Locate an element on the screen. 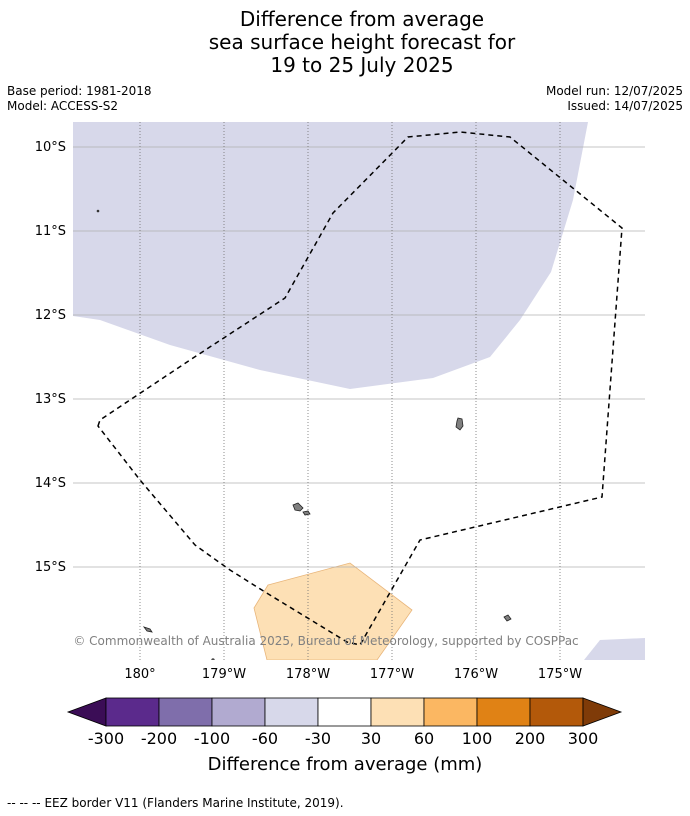 The height and width of the screenshot is (816, 690). negative-anomaly-region-corner is located at coordinates (614, 649).